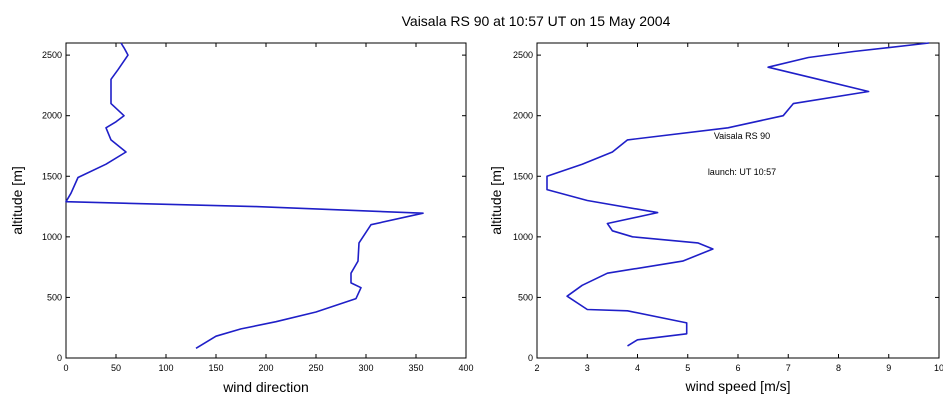 The image size is (943, 396). I want to click on x-tick-label: 3, so click(587, 368).